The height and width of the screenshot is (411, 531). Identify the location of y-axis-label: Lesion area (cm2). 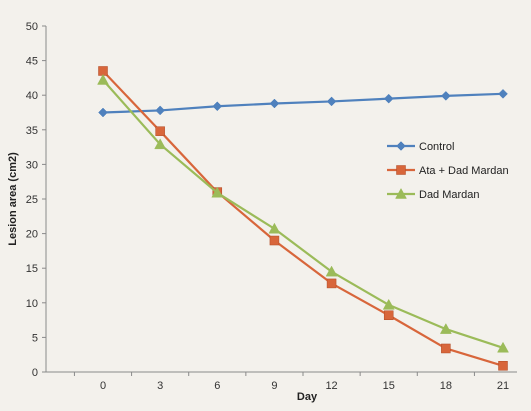
(13, 199).